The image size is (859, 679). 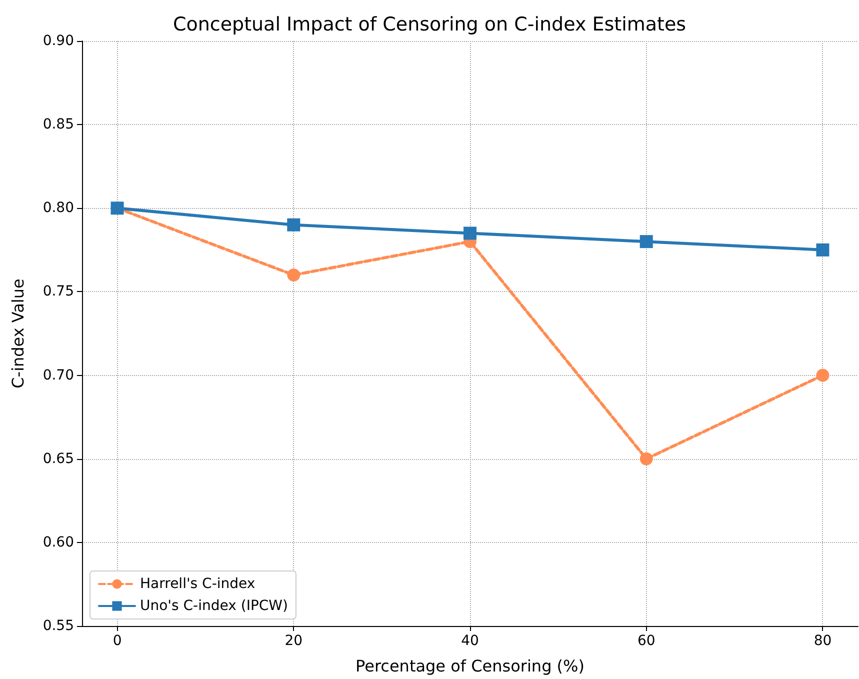 What do you see at coordinates (646, 641) in the screenshot?
I see `x-tick-label: 60` at bounding box center [646, 641].